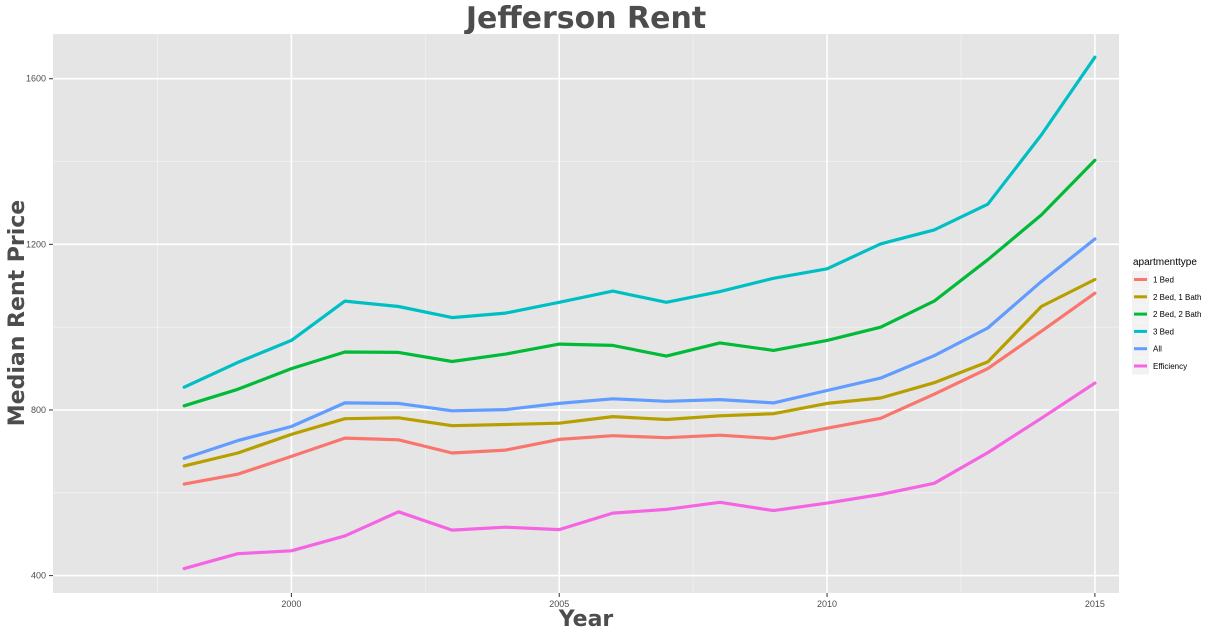  What do you see at coordinates (39, 327) in the screenshot?
I see `y-axis: 400 800 1200 1600` at bounding box center [39, 327].